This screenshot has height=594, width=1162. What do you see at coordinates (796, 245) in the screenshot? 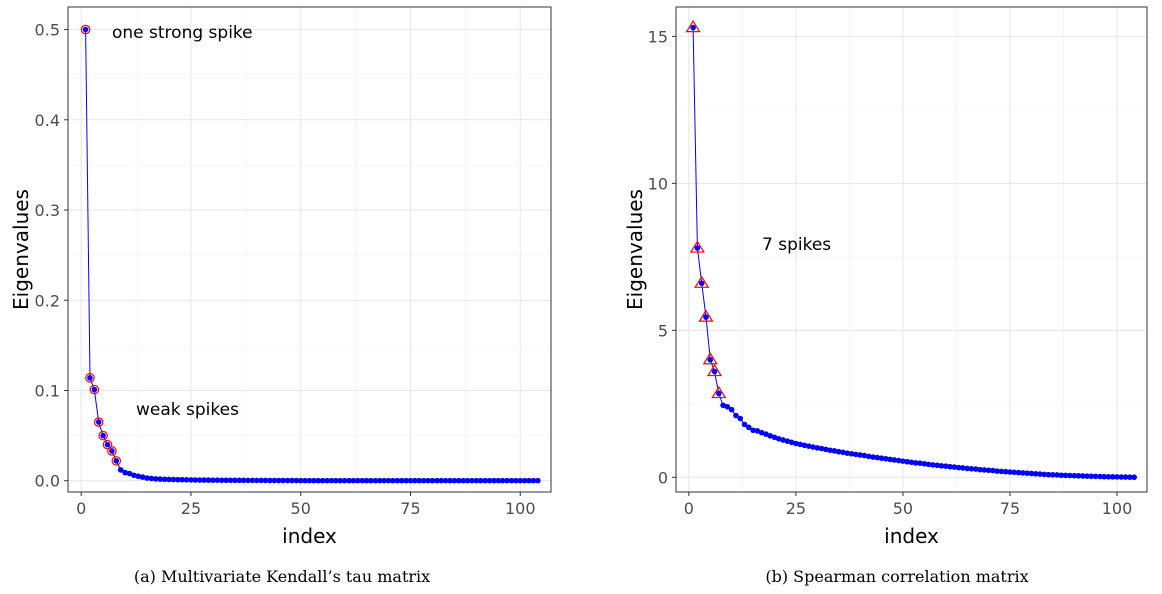
I see `annotation: 7 spikes` at bounding box center [796, 245].